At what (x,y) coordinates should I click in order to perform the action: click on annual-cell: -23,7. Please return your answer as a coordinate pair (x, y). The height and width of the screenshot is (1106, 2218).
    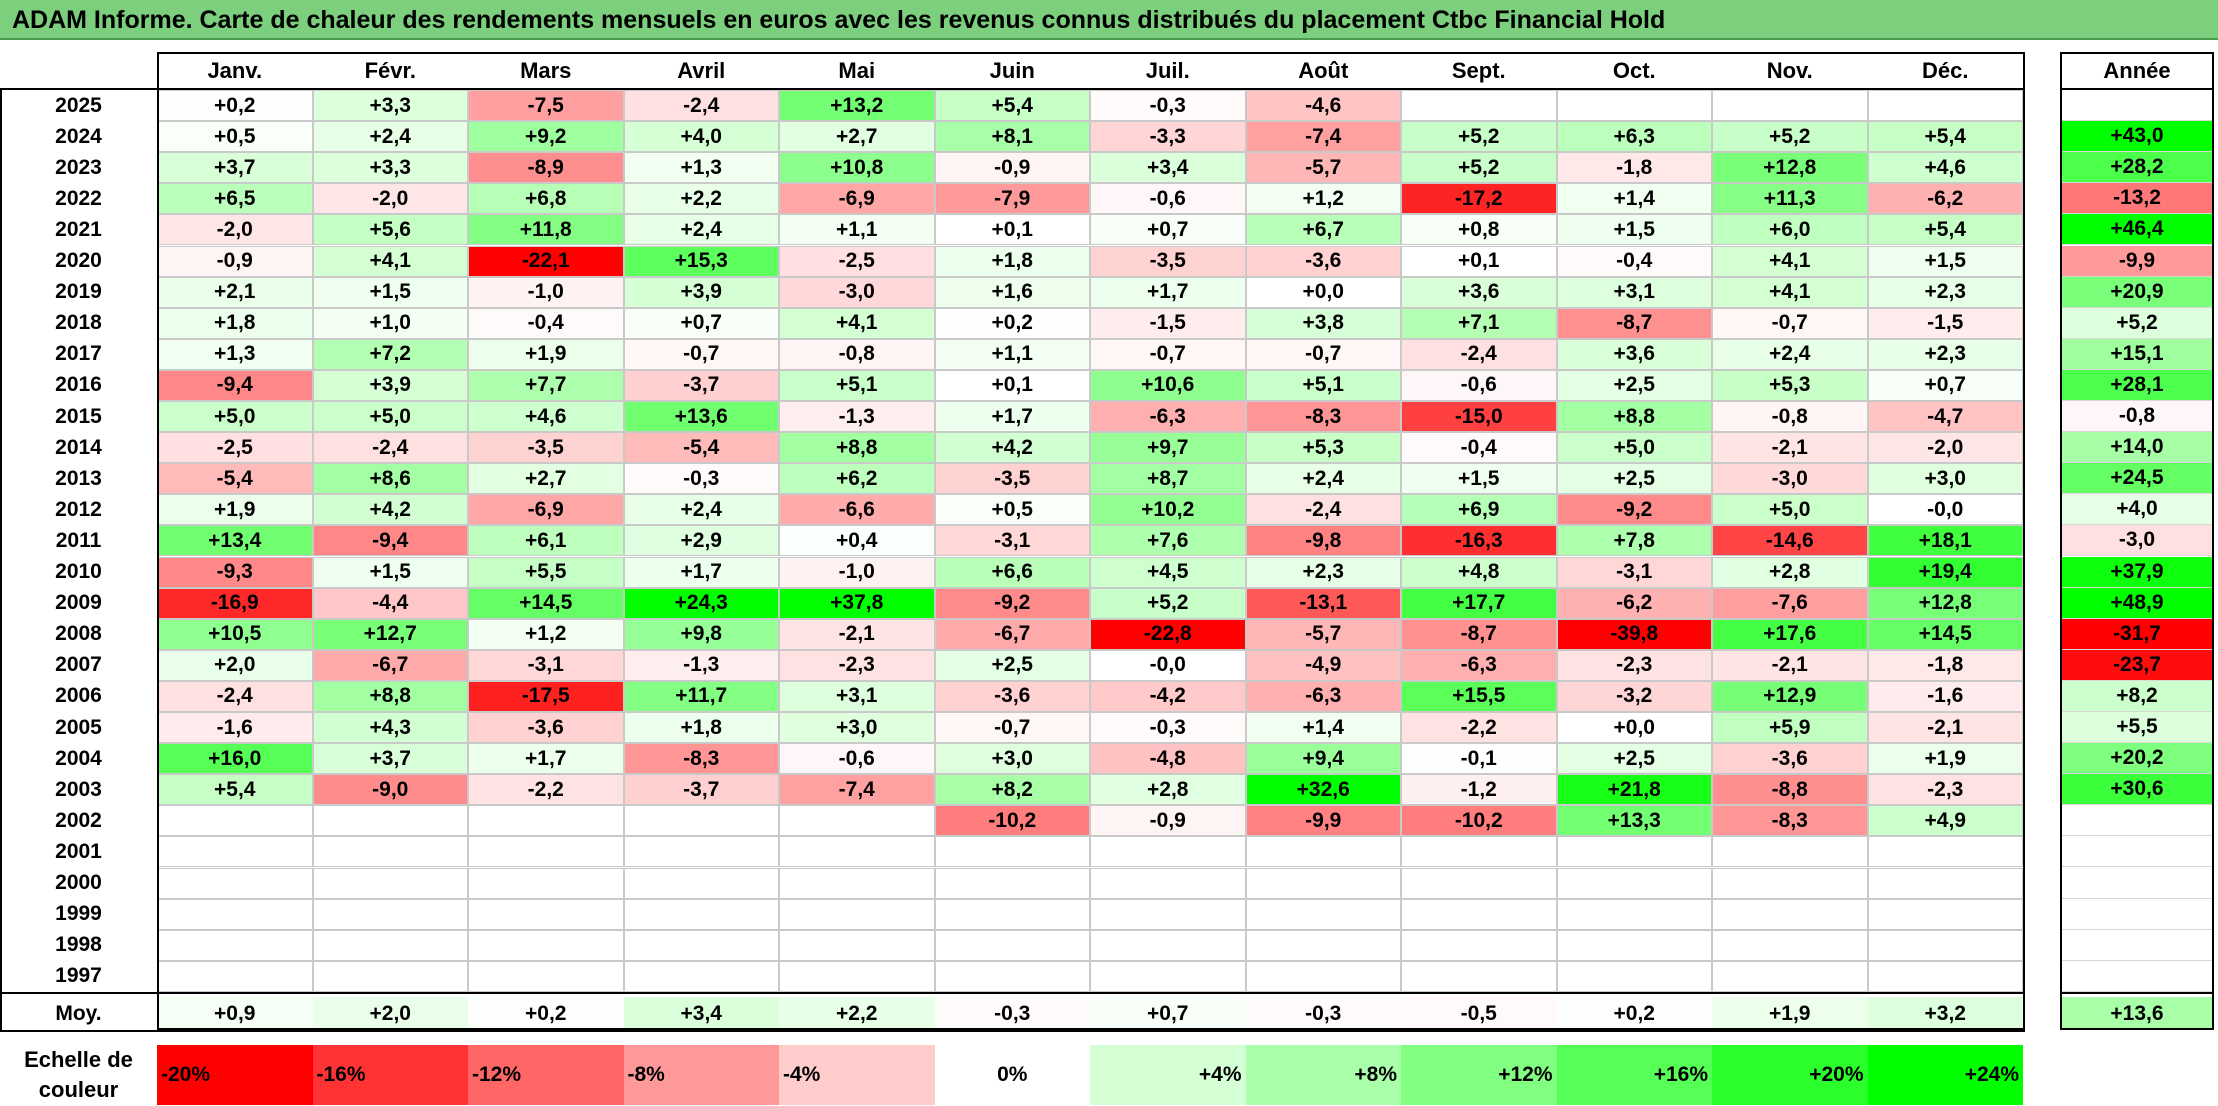
    Looking at the image, I should click on (2137, 665).